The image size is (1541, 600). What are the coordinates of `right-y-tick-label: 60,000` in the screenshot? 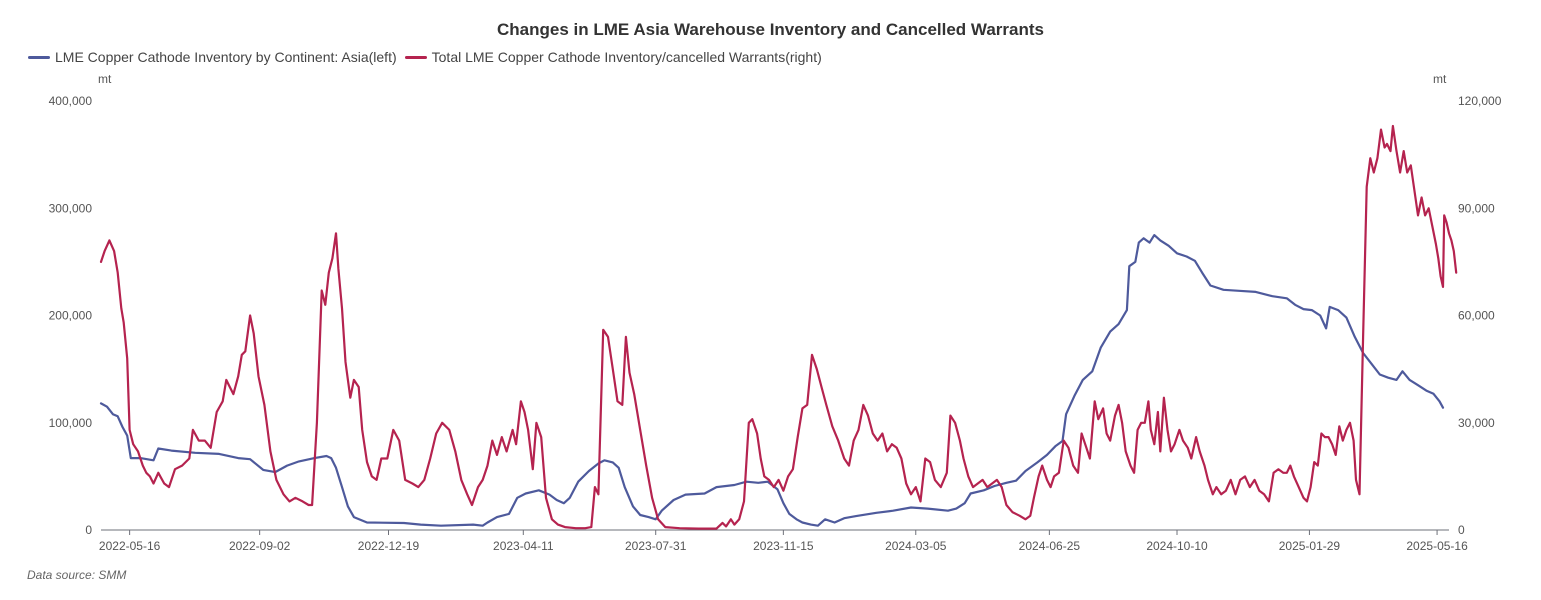 It's located at (1476, 316).